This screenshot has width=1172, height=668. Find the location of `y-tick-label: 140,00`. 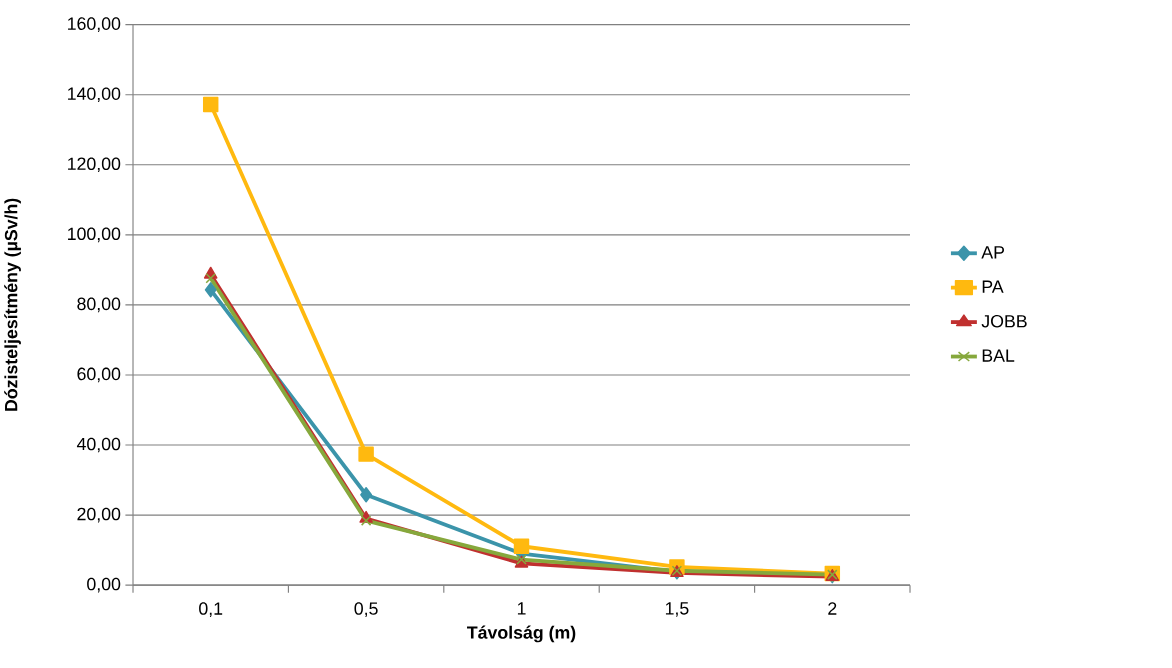

y-tick-label: 140,00 is located at coordinates (94, 95).